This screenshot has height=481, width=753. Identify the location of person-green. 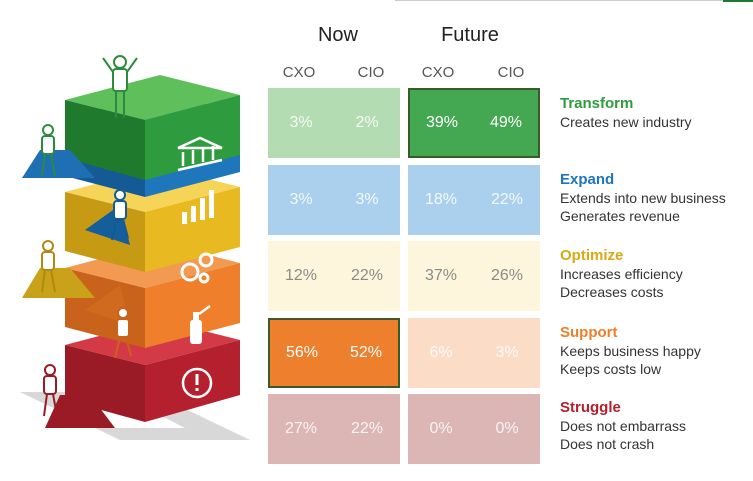
(48, 150).